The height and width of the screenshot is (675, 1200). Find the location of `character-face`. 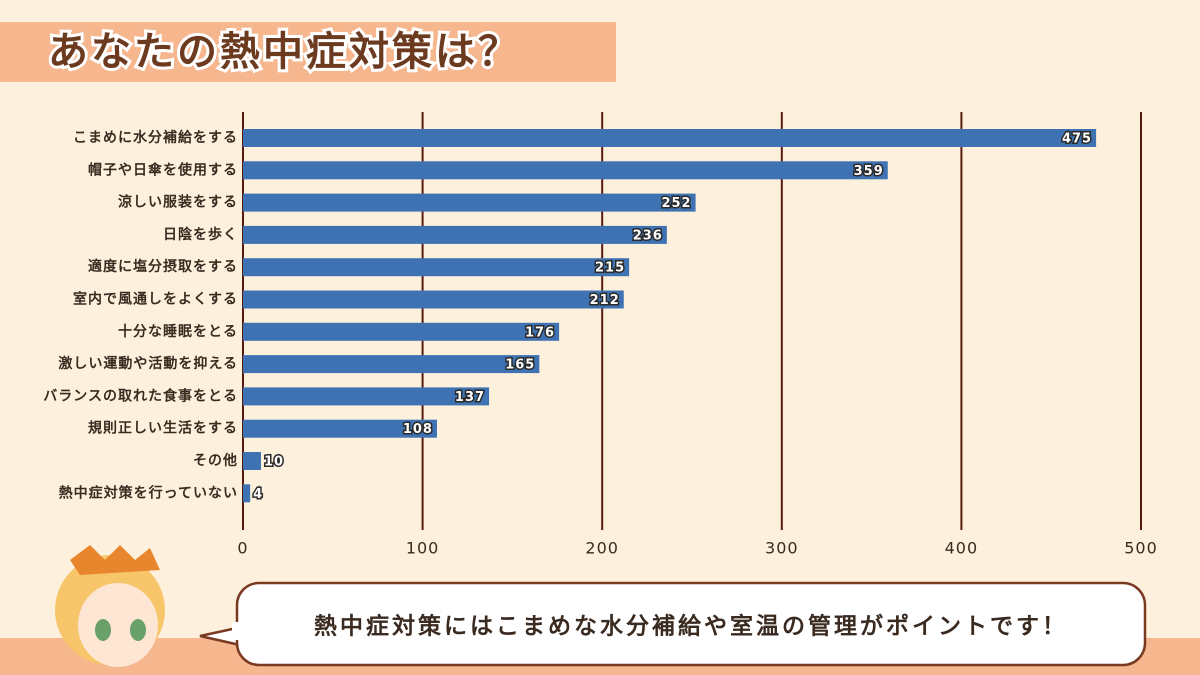

character-face is located at coordinates (118, 625).